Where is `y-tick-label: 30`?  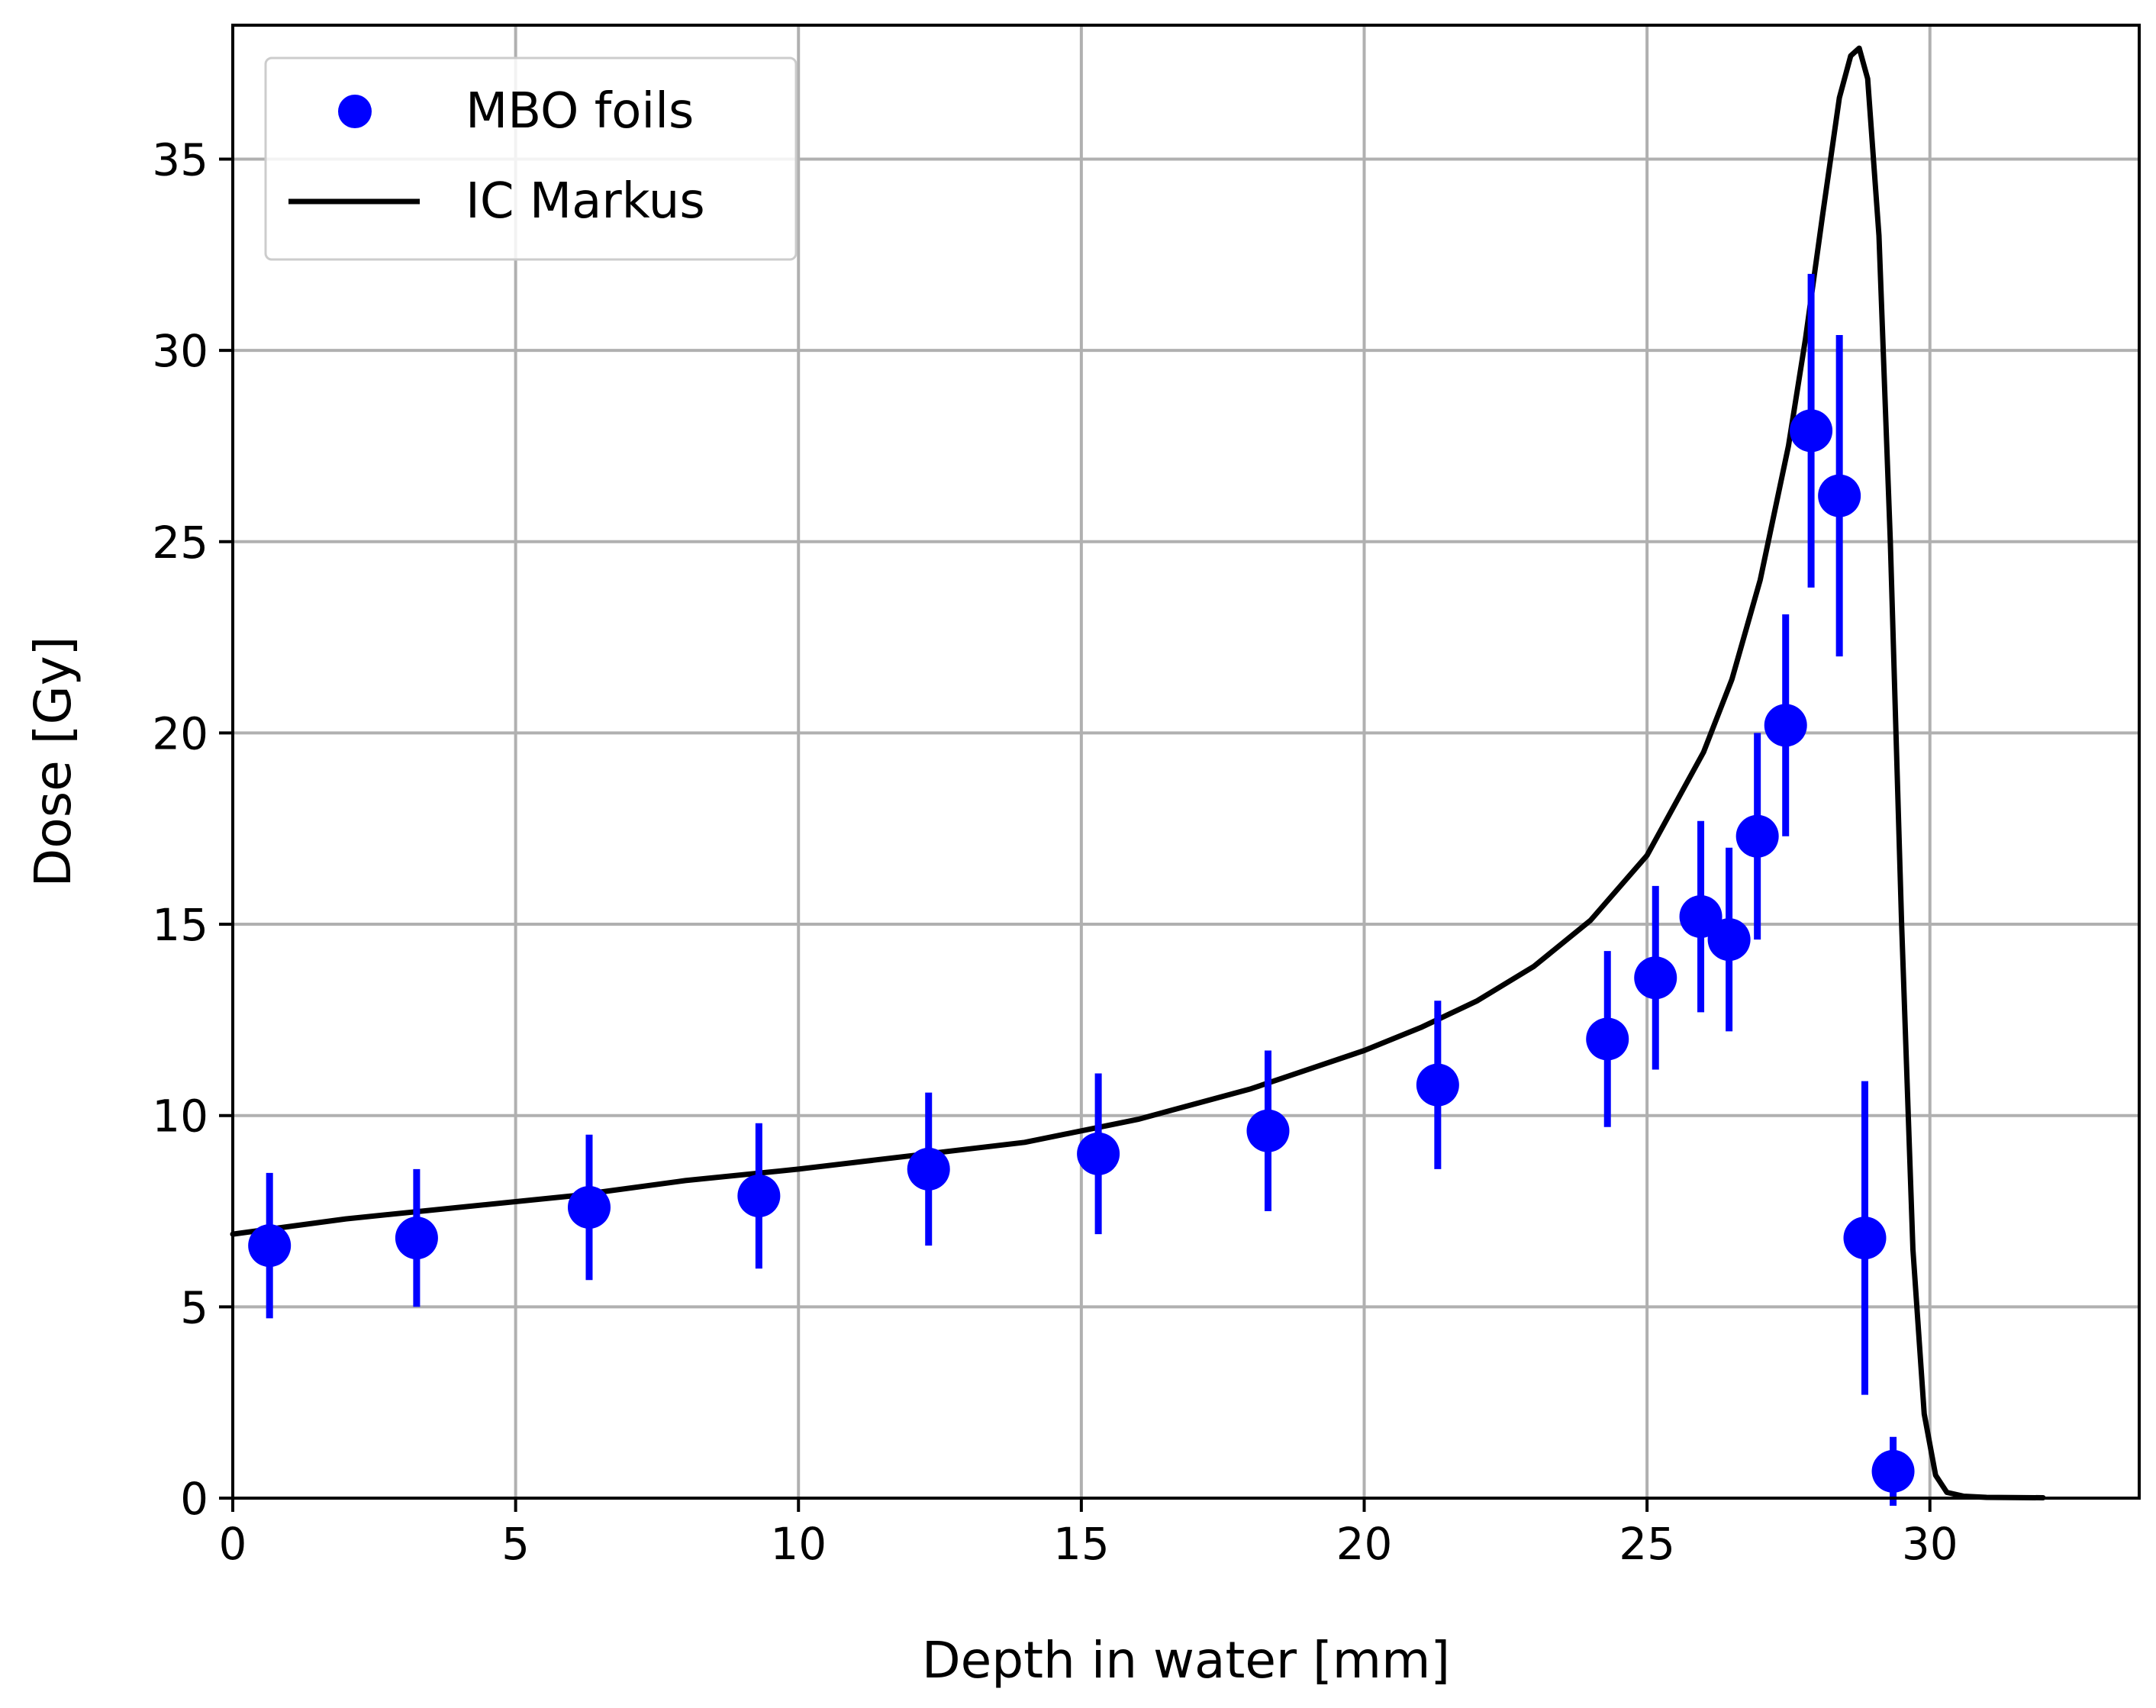
y-tick-label: 30 is located at coordinates (180, 351).